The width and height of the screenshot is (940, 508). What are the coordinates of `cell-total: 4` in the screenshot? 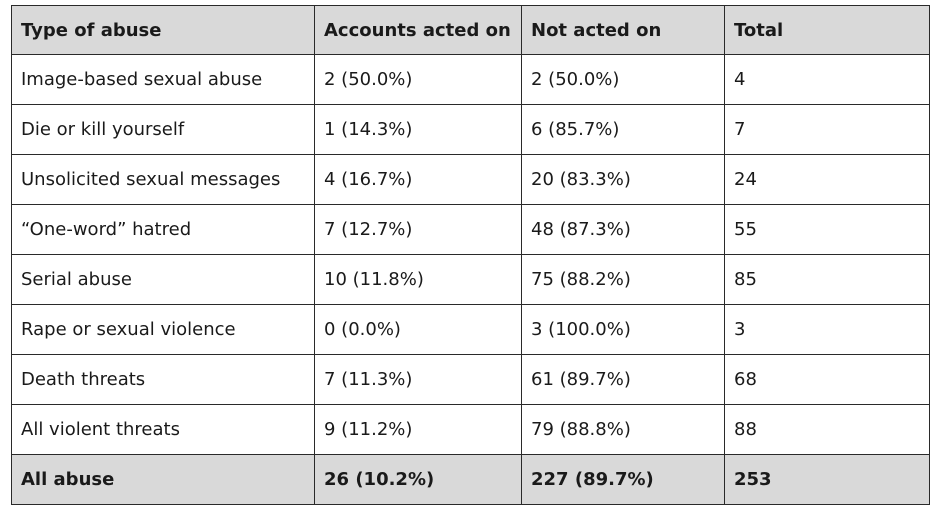 It's located at (827, 79).